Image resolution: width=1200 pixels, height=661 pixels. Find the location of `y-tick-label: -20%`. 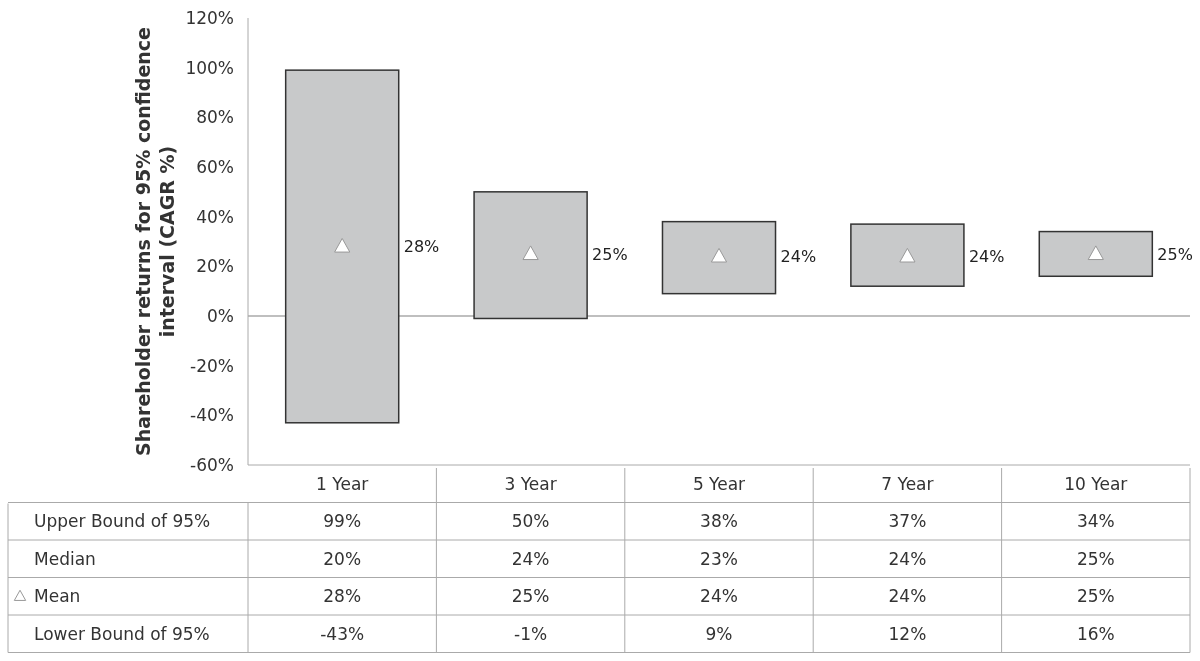

y-tick-label: -20% is located at coordinates (212, 365).